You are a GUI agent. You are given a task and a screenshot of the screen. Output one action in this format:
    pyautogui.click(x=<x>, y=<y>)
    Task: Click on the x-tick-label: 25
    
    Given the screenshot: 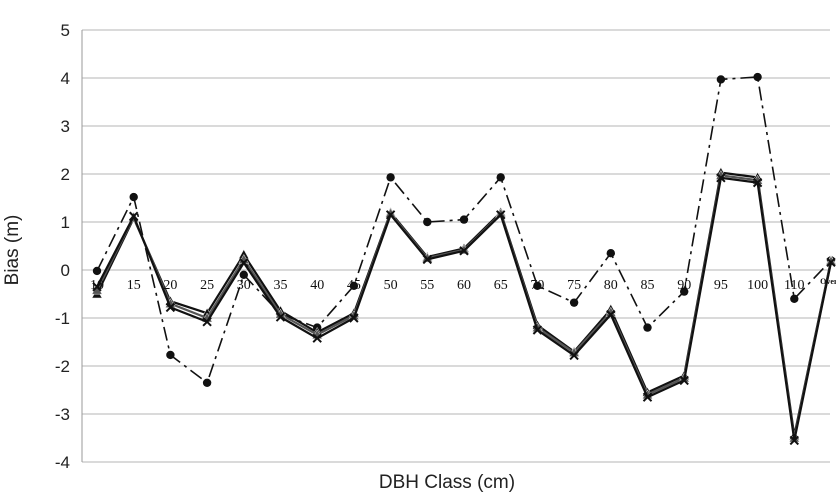 What is the action you would take?
    pyautogui.click(x=207, y=285)
    